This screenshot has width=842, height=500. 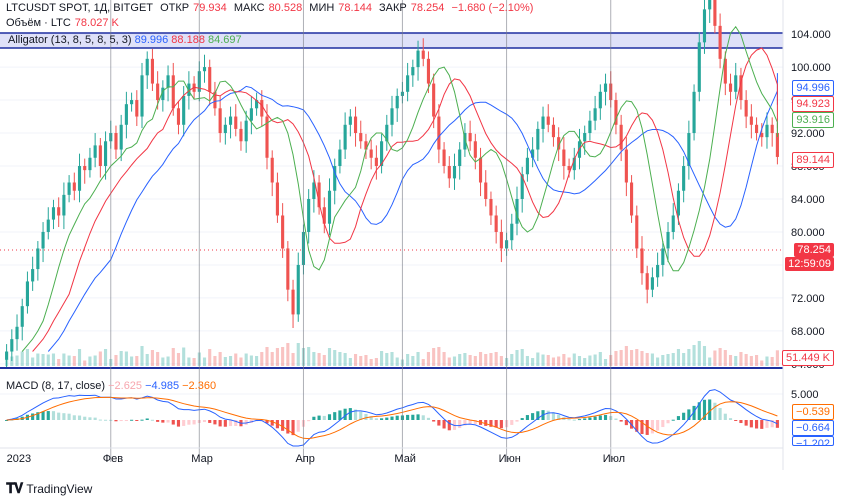 What do you see at coordinates (59, 488) in the screenshot?
I see `brand-name: TradingView` at bounding box center [59, 488].